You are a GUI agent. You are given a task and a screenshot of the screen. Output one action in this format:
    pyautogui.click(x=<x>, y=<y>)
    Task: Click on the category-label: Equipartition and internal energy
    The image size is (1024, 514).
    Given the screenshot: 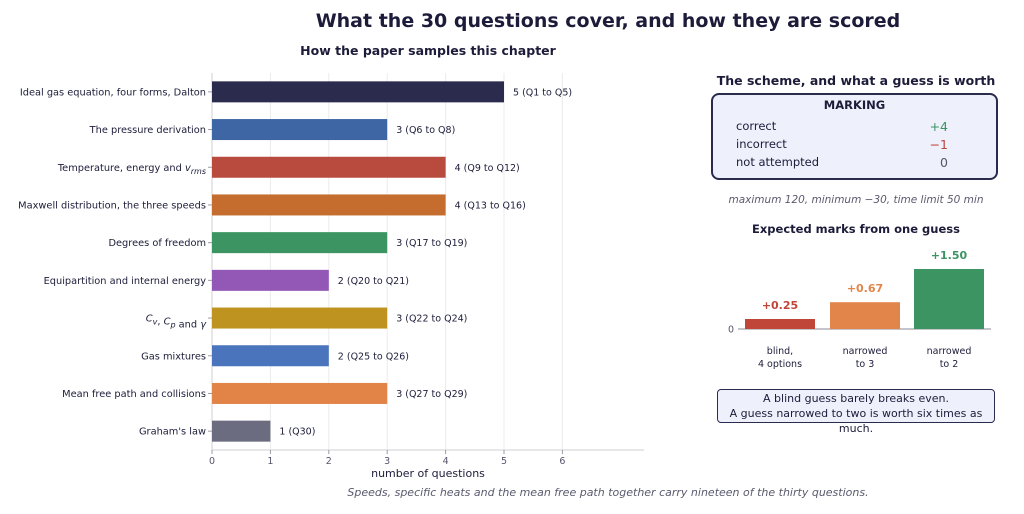 What is the action you would take?
    pyautogui.click(x=125, y=281)
    